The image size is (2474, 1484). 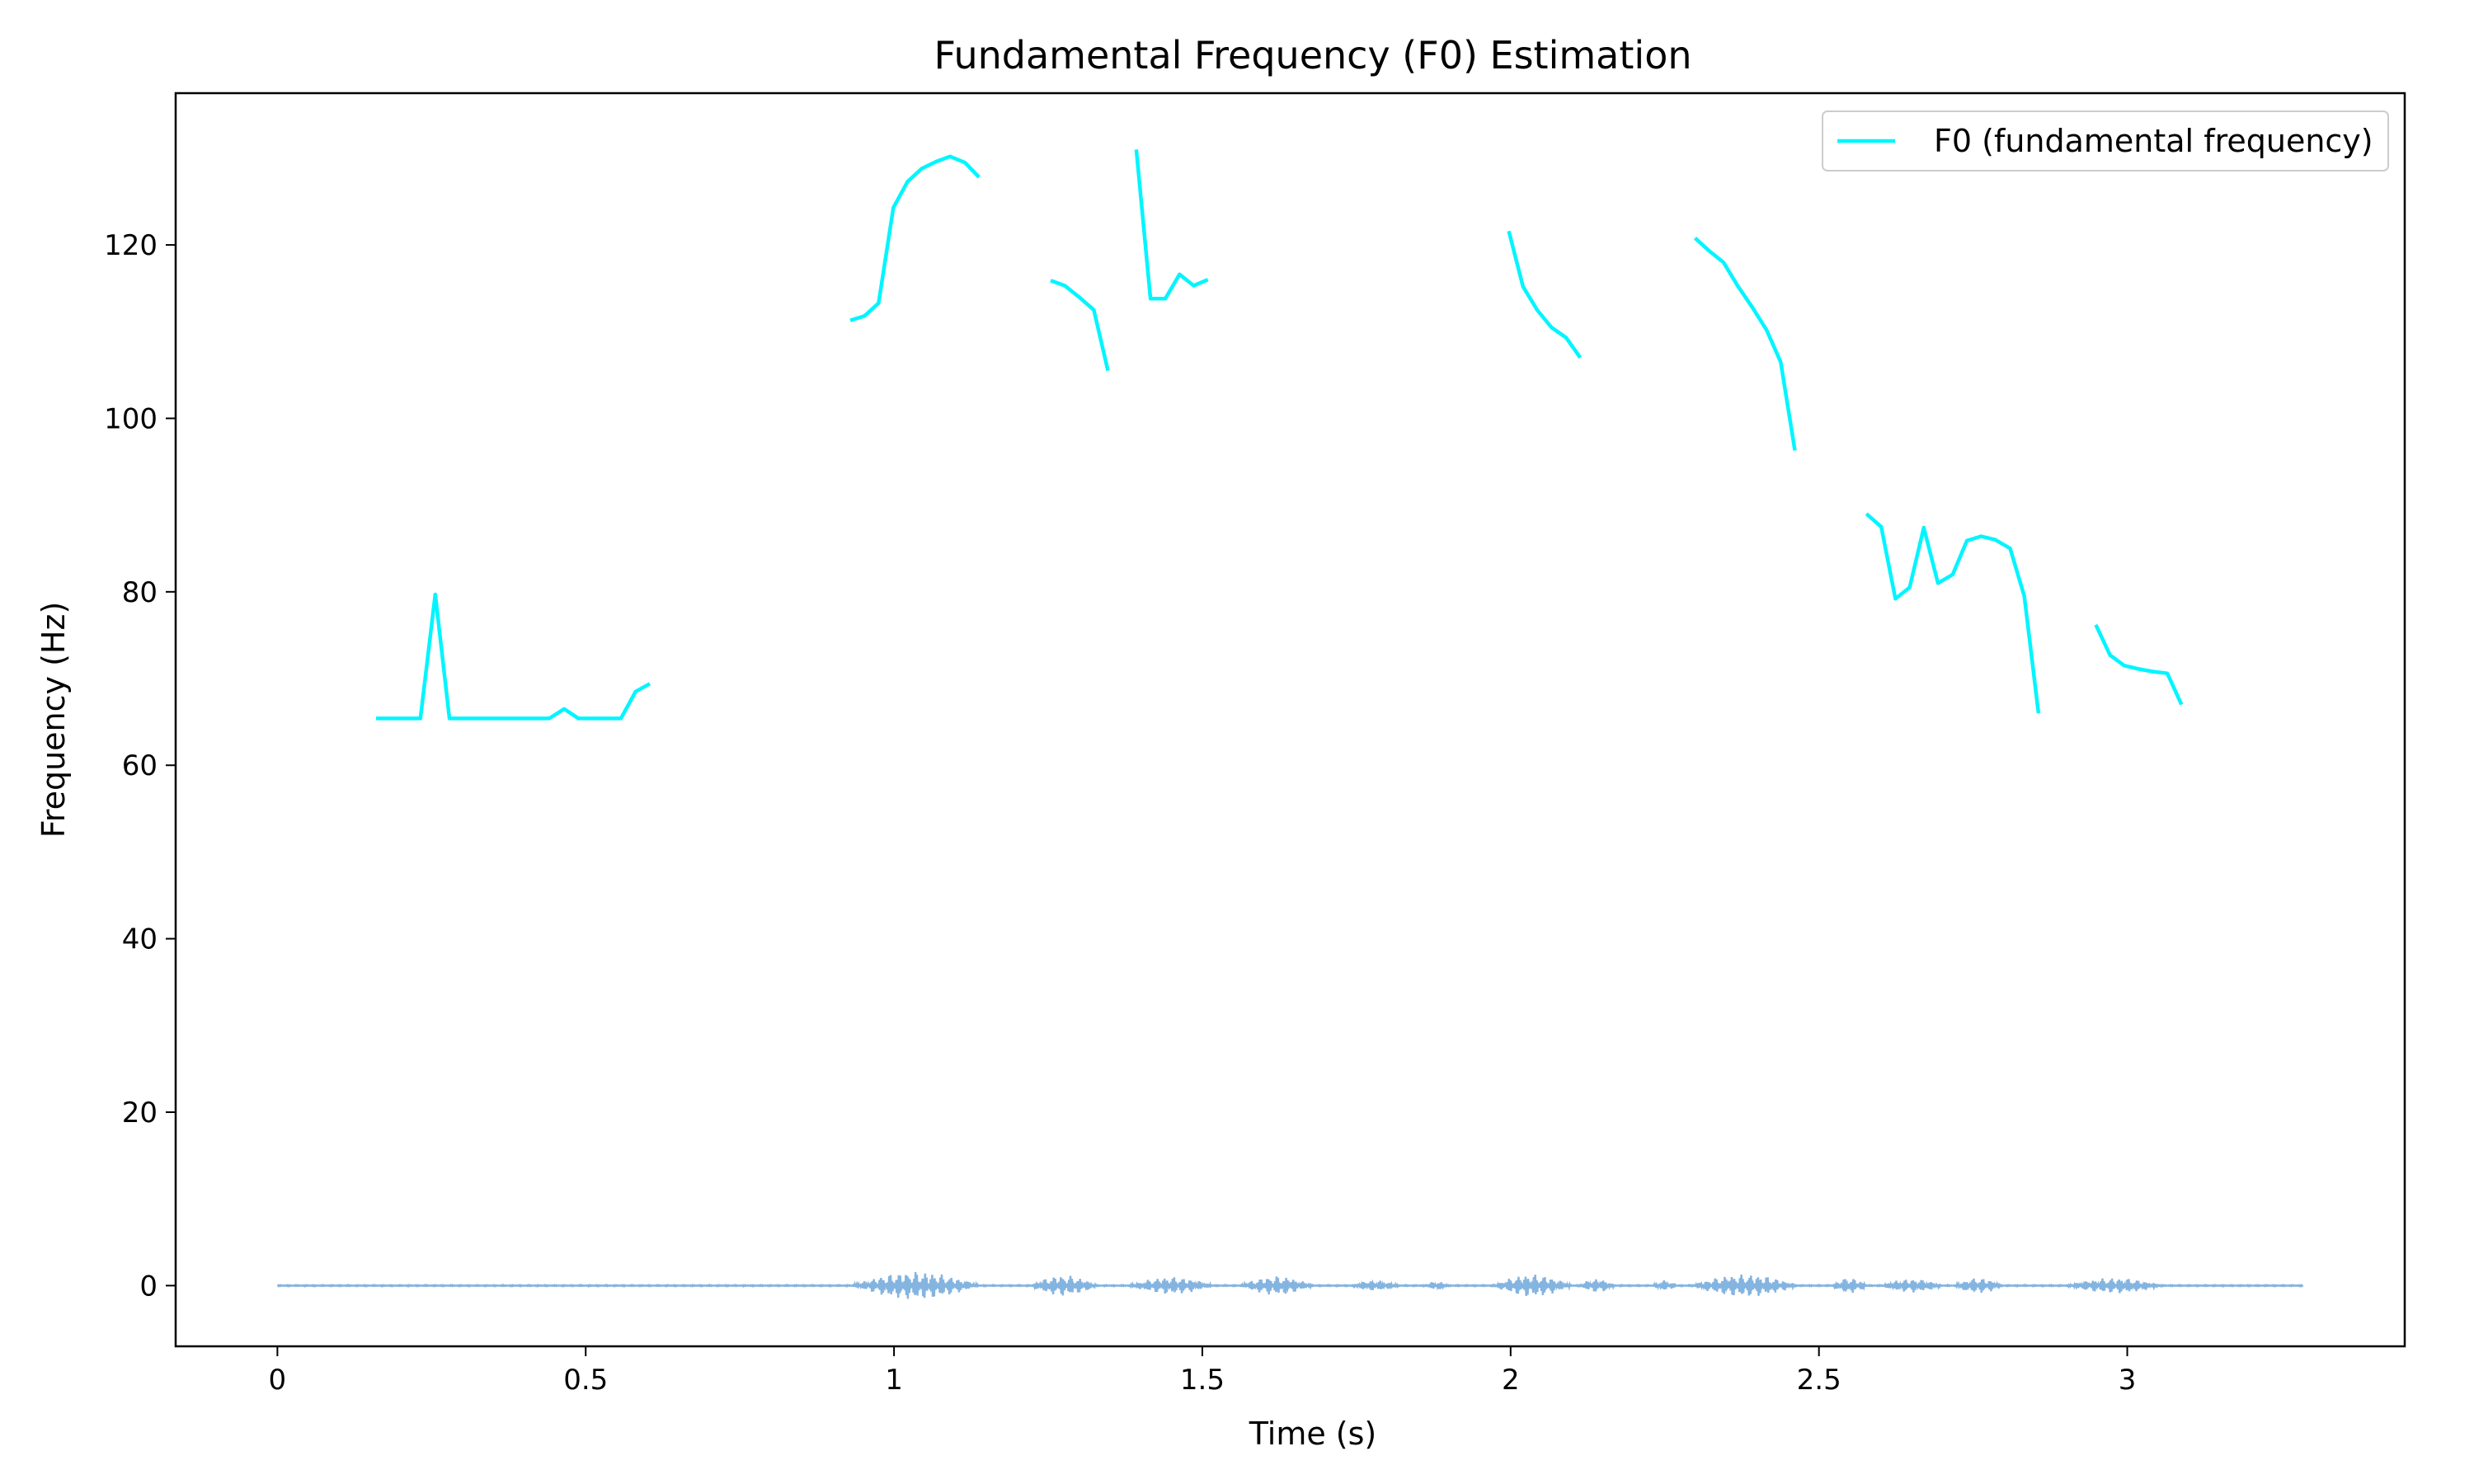 I want to click on y-axis: 0 20 40 60 80 100 120, so click(x=140, y=766).